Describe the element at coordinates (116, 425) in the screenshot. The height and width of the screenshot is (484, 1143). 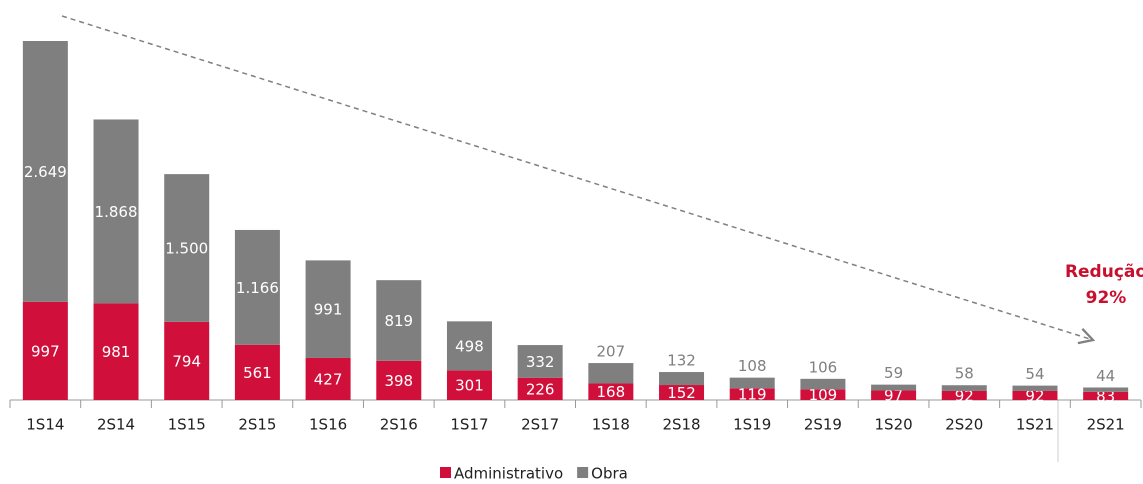
I see `x-tick-label: 2S14` at that location.